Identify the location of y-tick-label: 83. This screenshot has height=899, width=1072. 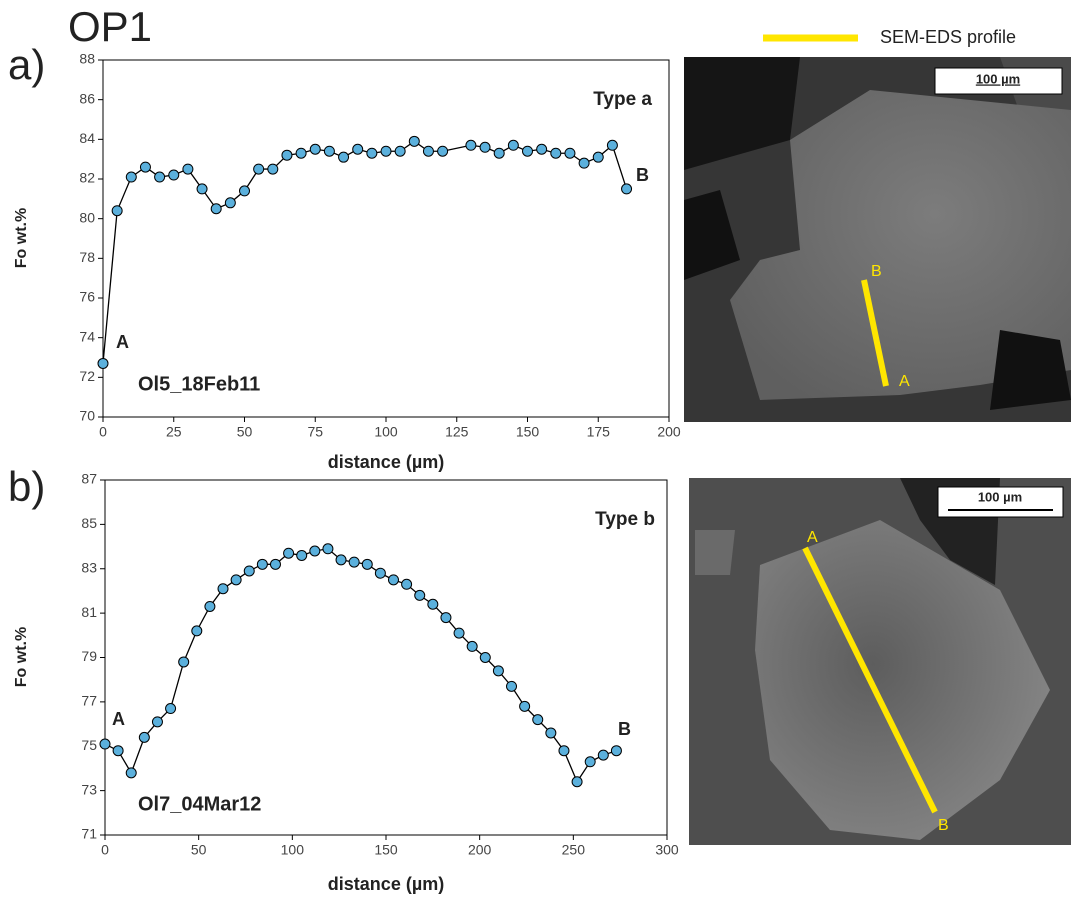
(89, 567).